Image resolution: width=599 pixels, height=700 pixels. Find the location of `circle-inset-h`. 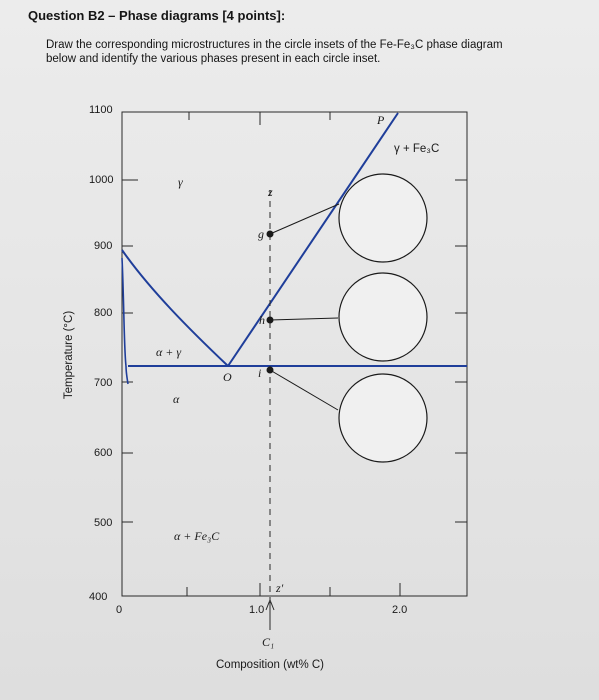

circle-inset-h is located at coordinates (383, 317).